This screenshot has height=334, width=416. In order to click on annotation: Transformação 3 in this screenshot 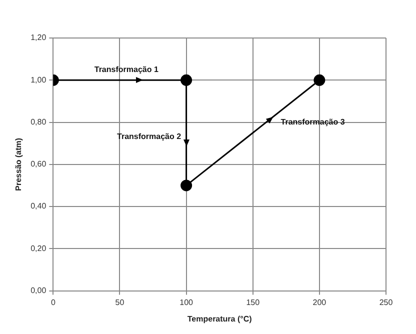, I will do `click(313, 121)`.